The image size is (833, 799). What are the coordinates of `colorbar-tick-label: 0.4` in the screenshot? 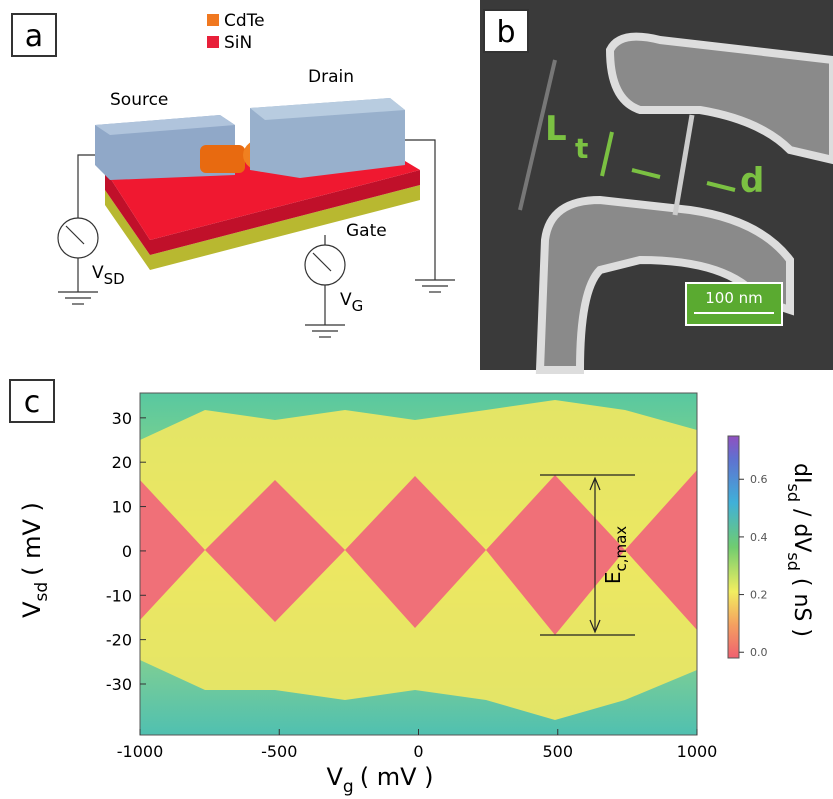 It's located at (759, 537).